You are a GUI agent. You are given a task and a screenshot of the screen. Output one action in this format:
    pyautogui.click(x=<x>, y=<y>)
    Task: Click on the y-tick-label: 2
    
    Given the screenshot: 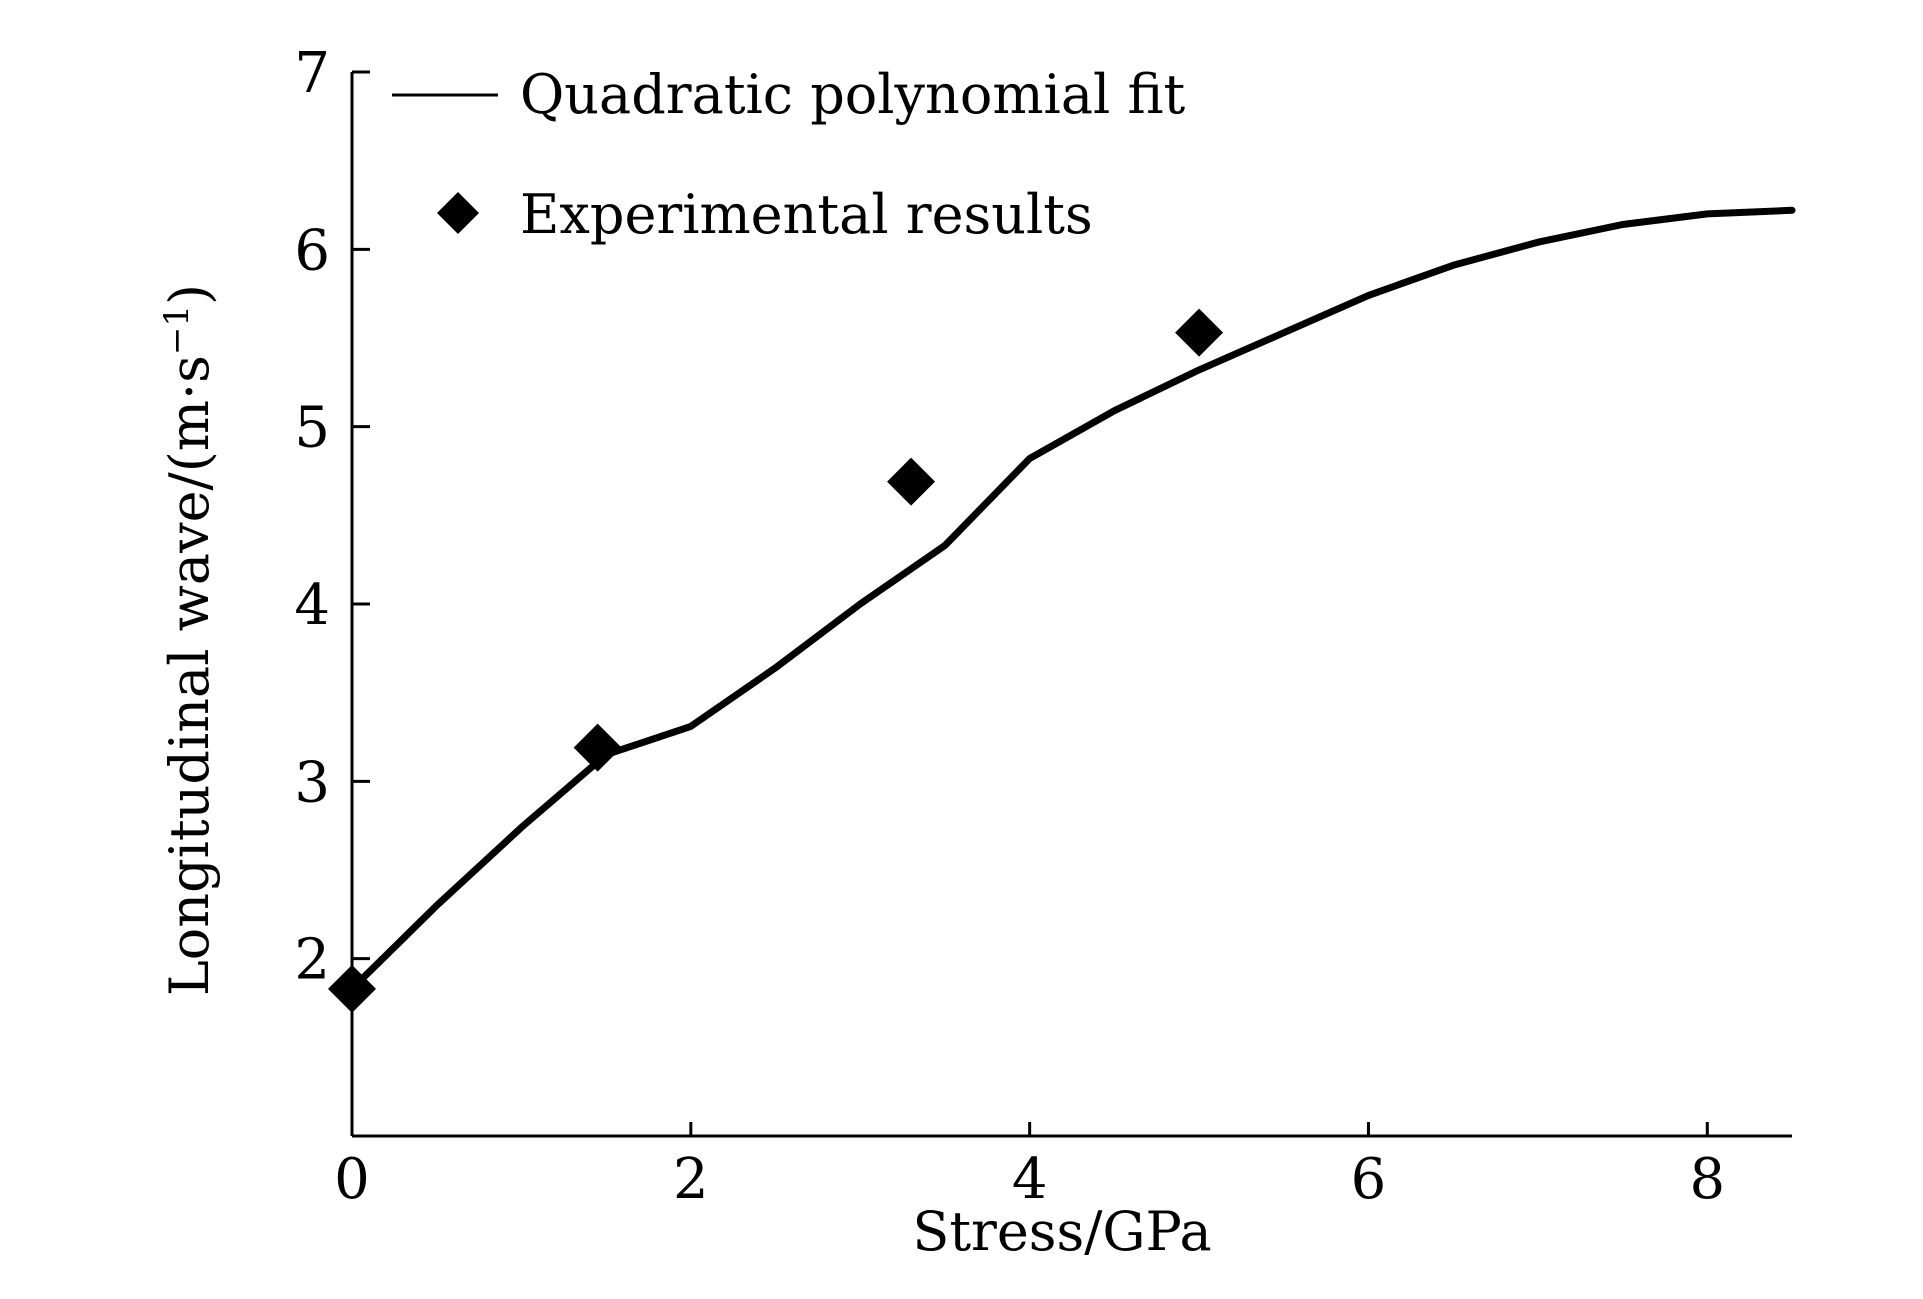 What is the action you would take?
    pyautogui.click(x=312, y=960)
    